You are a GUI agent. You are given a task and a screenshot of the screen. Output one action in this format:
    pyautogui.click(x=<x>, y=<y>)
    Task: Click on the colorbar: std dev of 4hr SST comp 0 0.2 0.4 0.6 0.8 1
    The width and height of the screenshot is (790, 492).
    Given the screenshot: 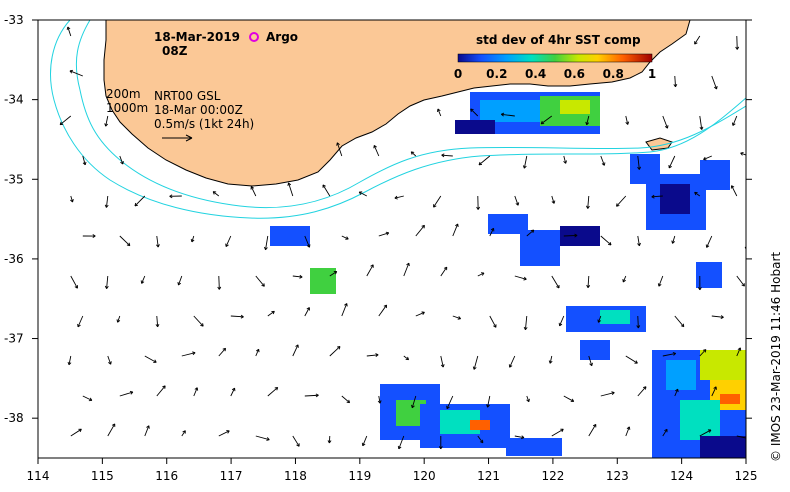 What is the action you would take?
    pyautogui.click(x=555, y=57)
    